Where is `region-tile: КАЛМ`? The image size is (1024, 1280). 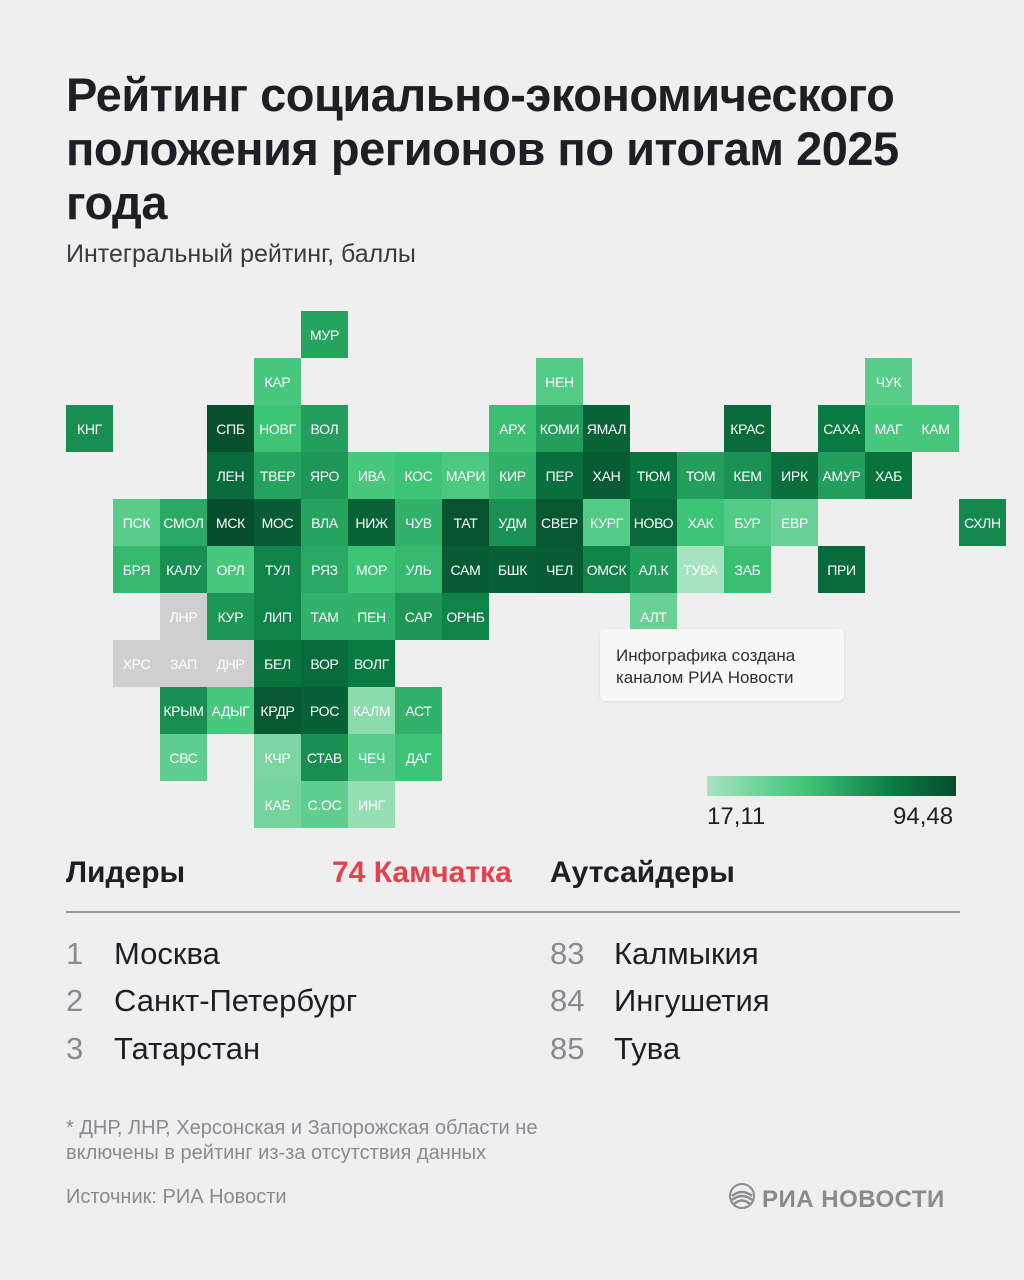
region-tile: КАЛМ is located at coordinates (371, 710).